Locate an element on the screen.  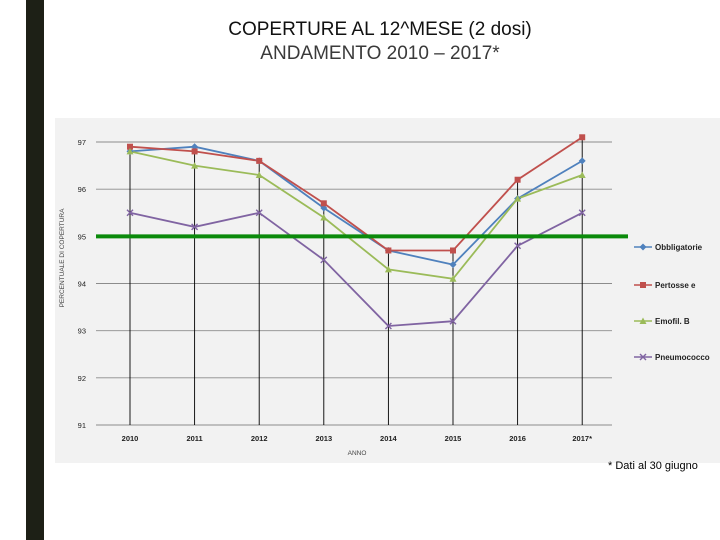
legend-label-1: Pertosse e is located at coordinates (675, 285).